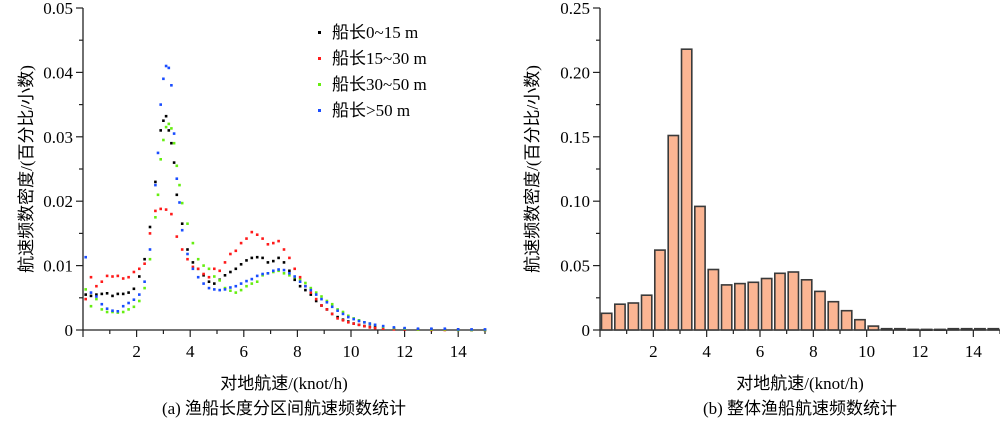 This screenshot has width=1000, height=427. I want to click on legend-label: 船长>50 m, so click(371, 110).